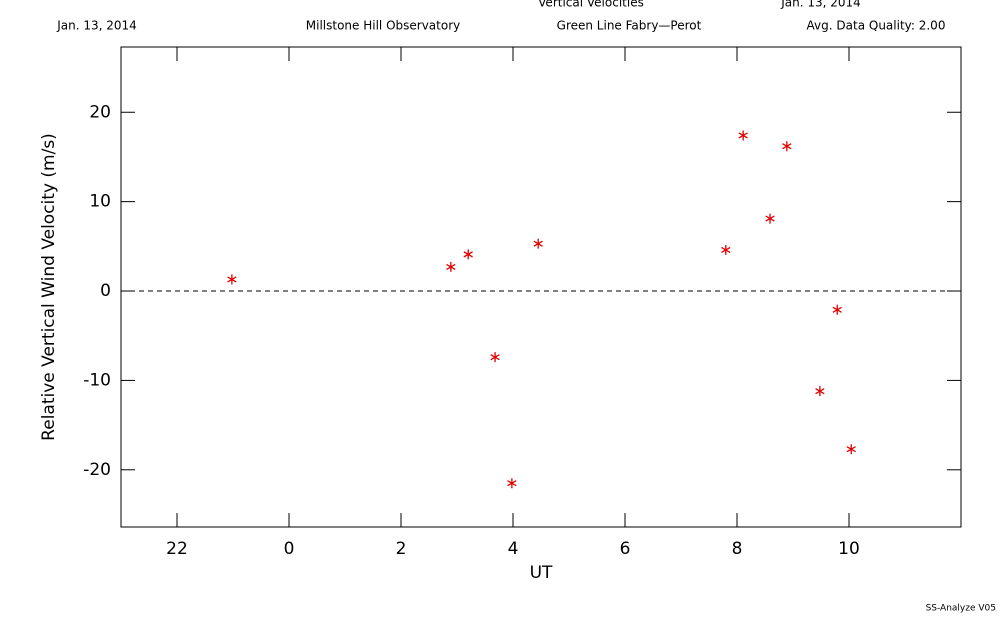 The image size is (1000, 625). Describe the element at coordinates (49, 287) in the screenshot. I see `y-axis-label: Relative Vertical Wind Velocity (m/s)` at that location.